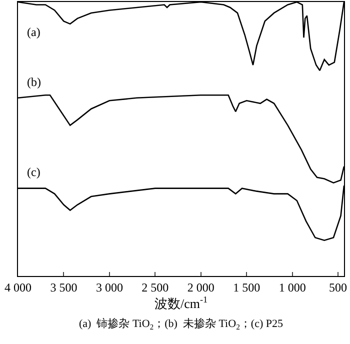  Describe the element at coordinates (246, 287) in the screenshot. I see `x-tick-label: 1 500` at that location.